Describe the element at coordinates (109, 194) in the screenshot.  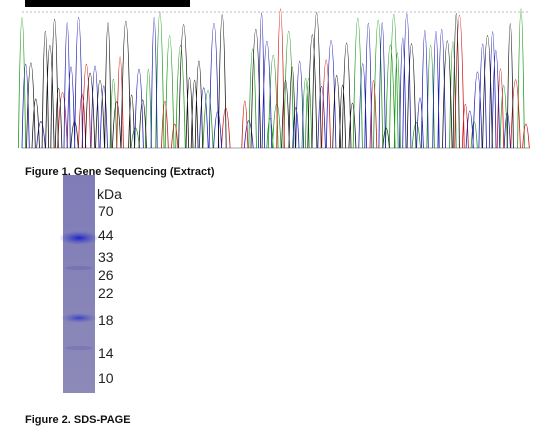
I see `unit-label: kDa` at that location.